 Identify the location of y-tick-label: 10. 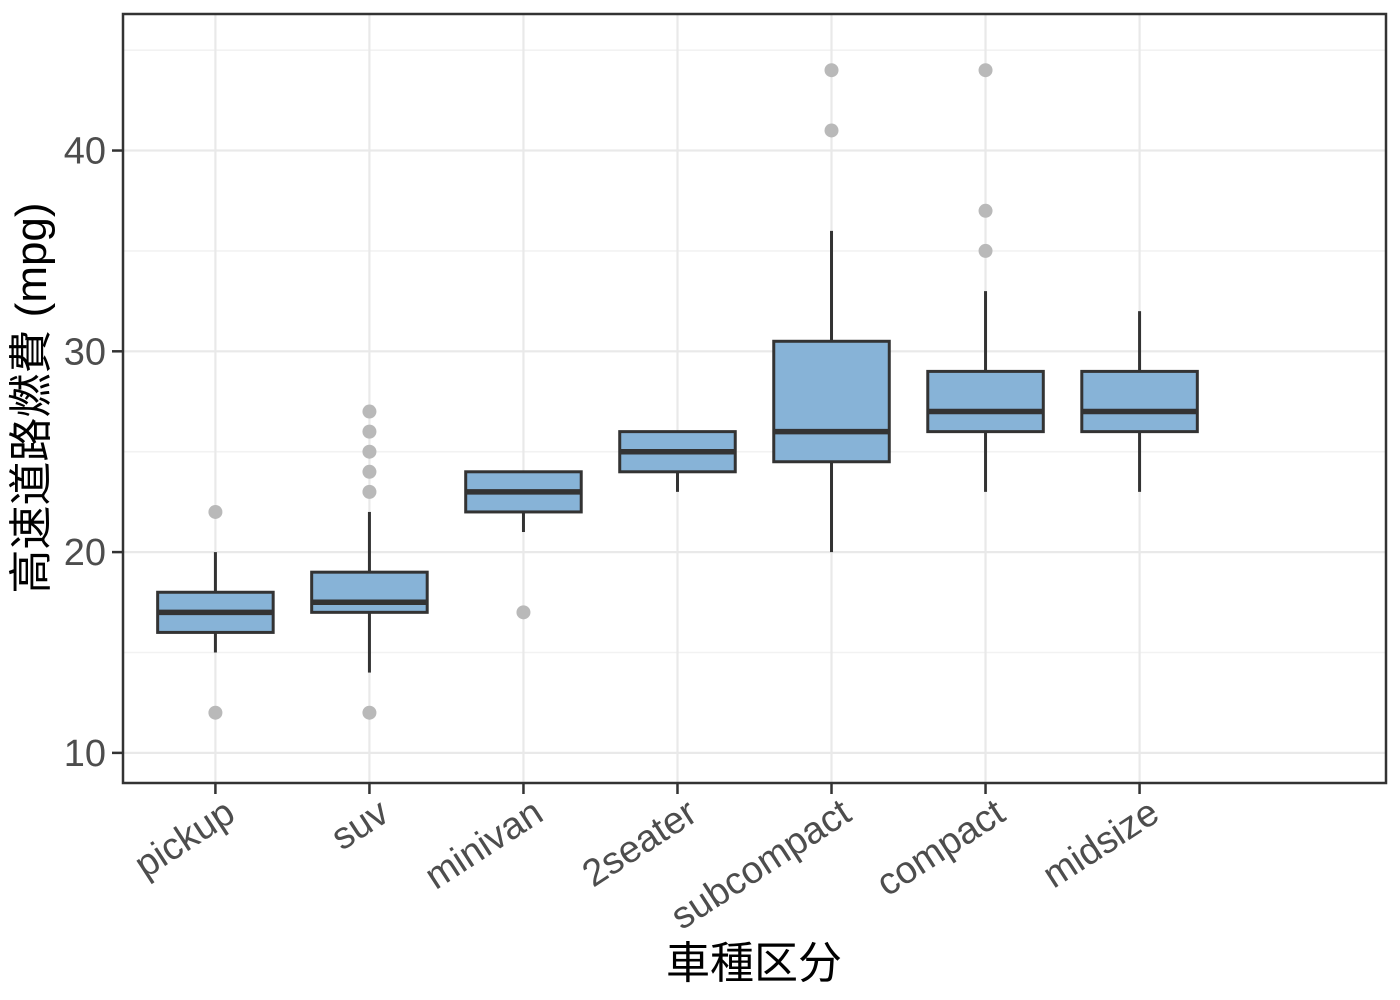
(85, 754).